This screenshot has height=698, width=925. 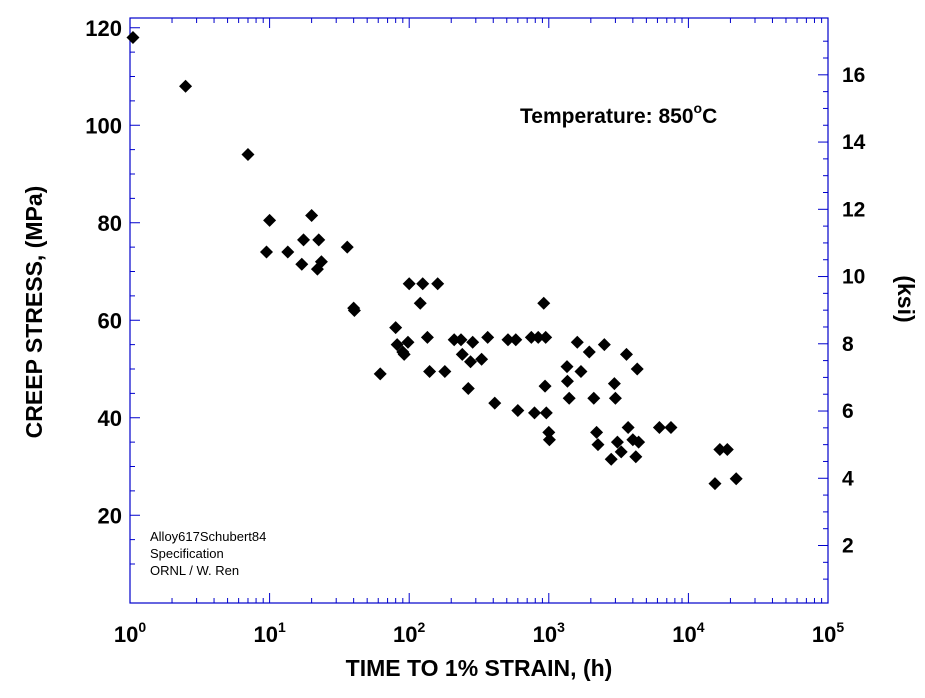 What do you see at coordinates (853, 75) in the screenshot?
I see `y2-tick-label: 16` at bounding box center [853, 75].